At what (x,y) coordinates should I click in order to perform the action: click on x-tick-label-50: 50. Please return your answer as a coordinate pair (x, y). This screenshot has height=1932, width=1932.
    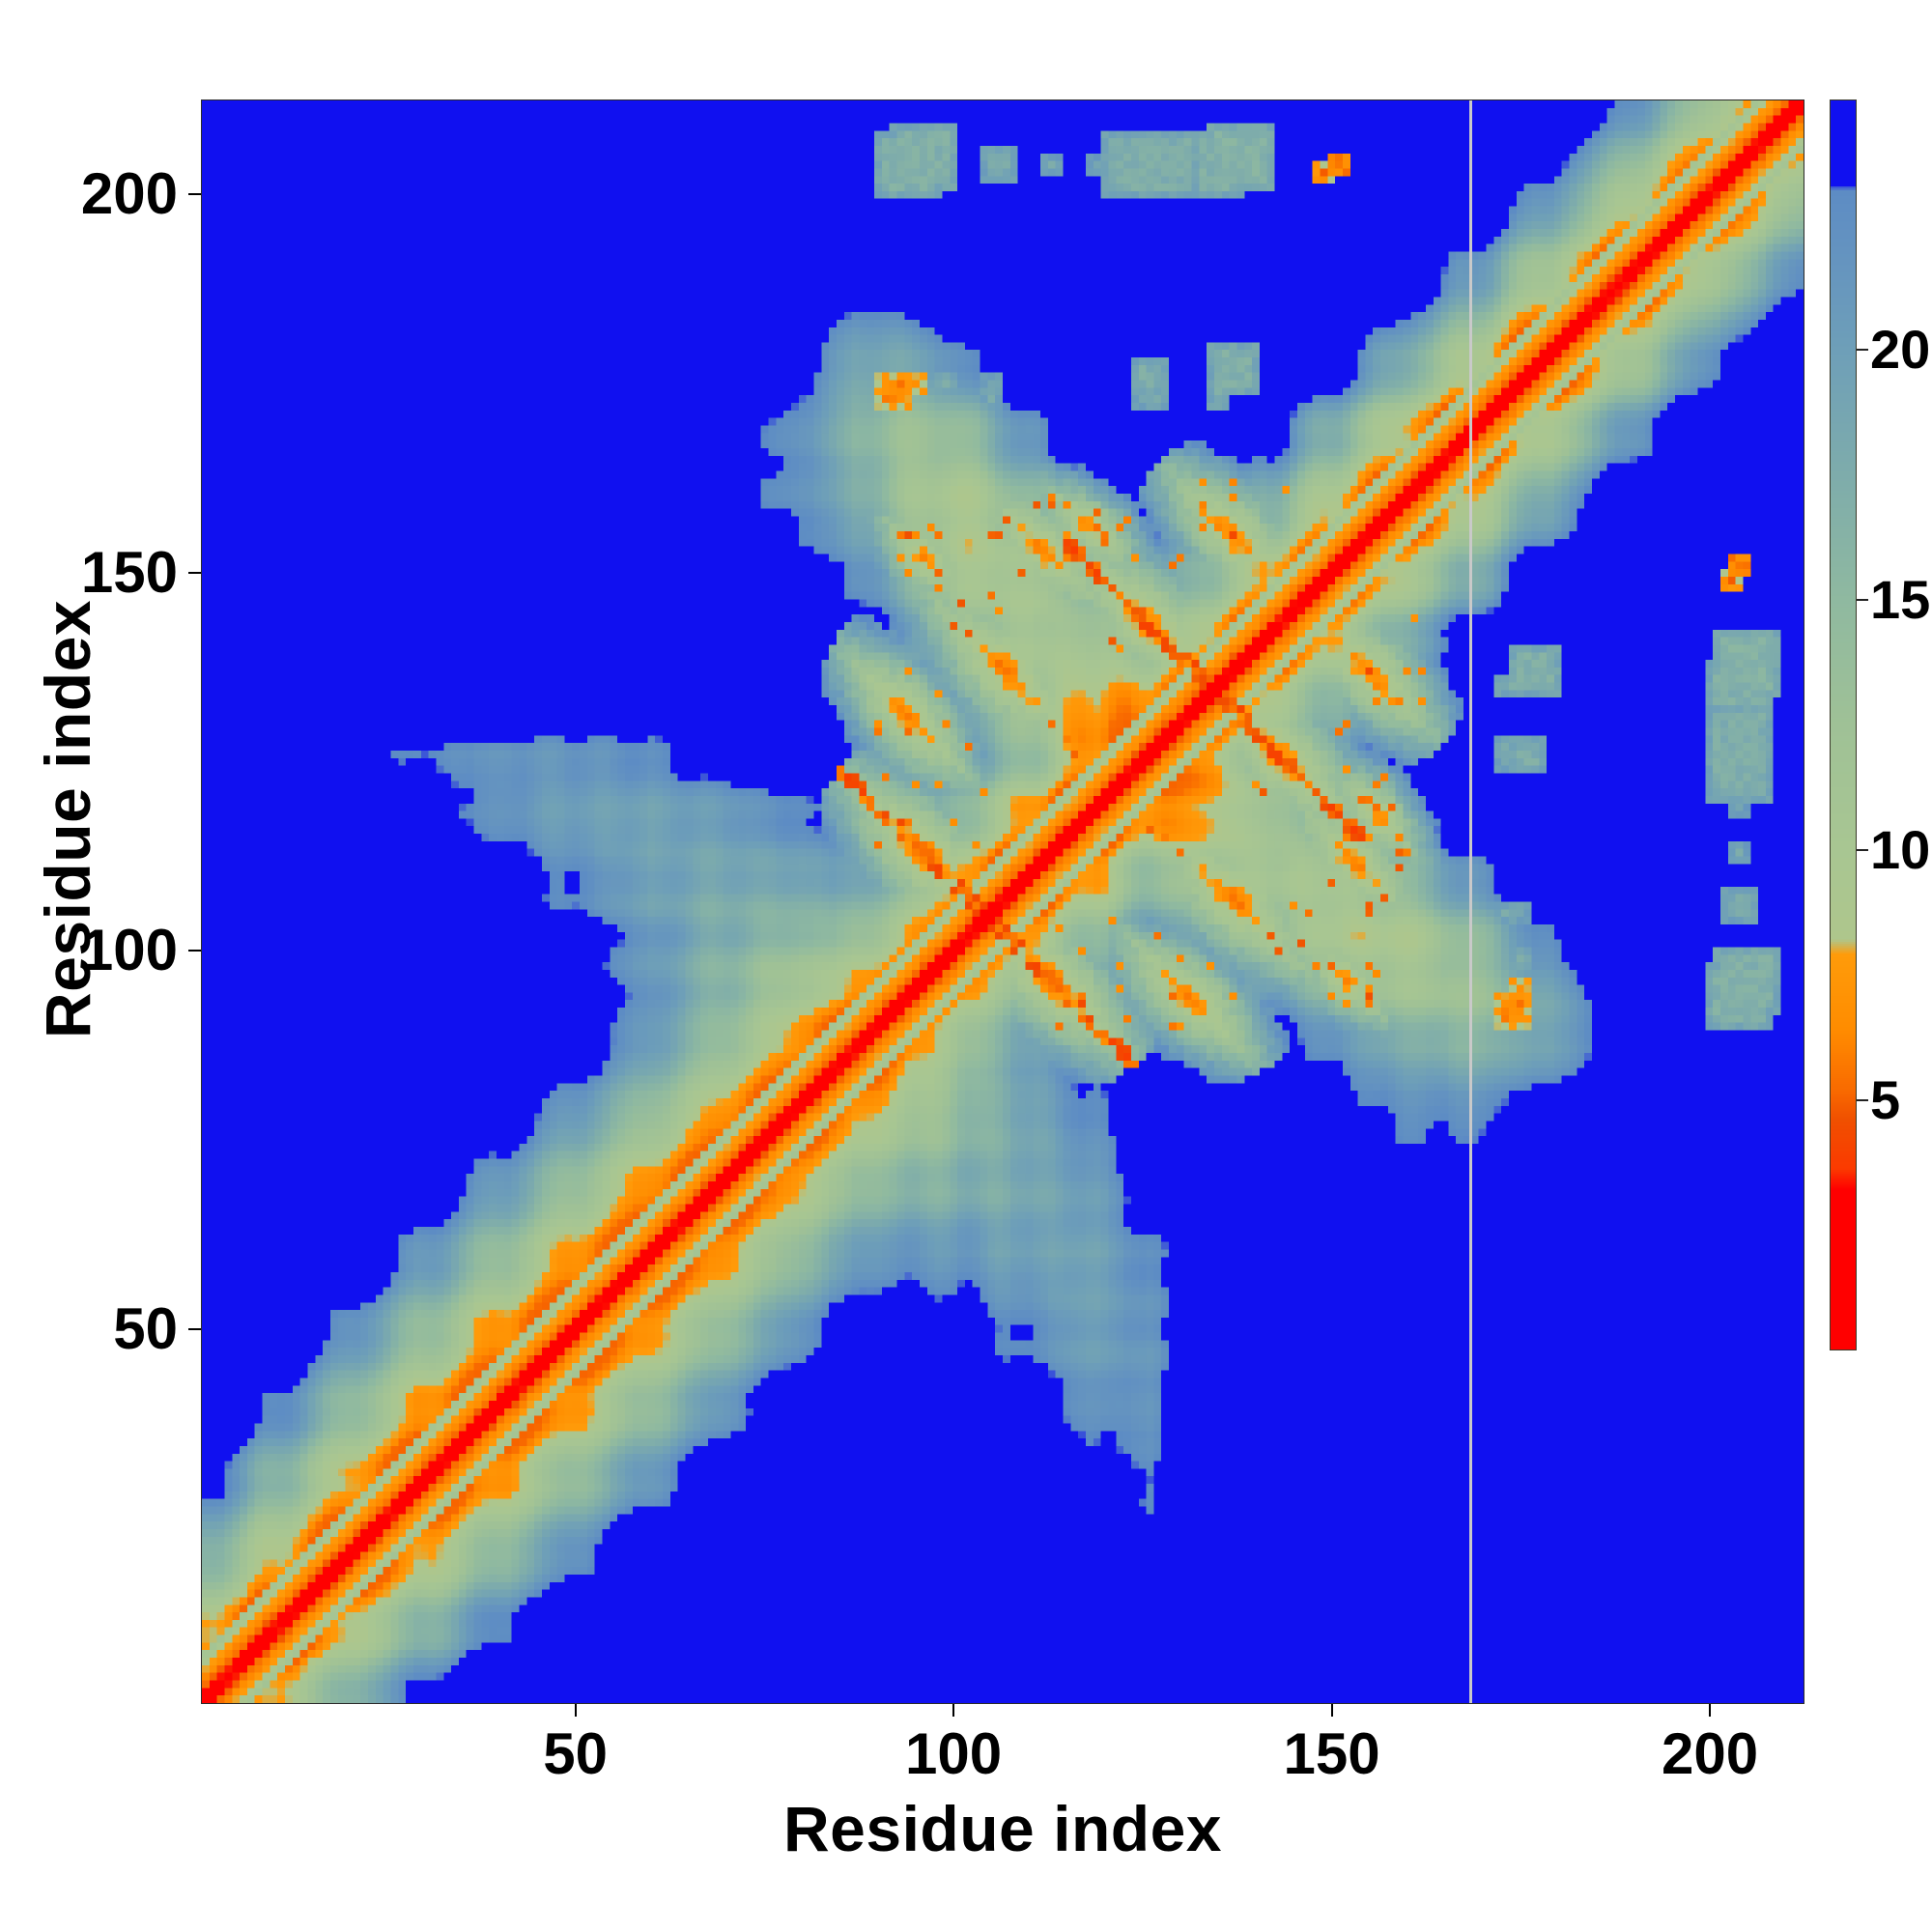
    Looking at the image, I should click on (575, 1753).